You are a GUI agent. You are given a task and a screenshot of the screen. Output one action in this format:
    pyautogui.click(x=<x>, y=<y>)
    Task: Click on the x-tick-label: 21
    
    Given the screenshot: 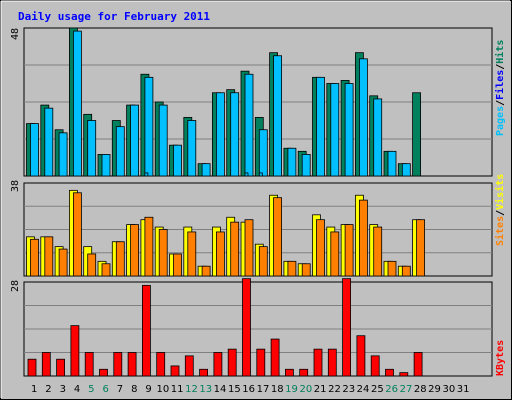 What is the action you would take?
    pyautogui.click(x=320, y=389)
    